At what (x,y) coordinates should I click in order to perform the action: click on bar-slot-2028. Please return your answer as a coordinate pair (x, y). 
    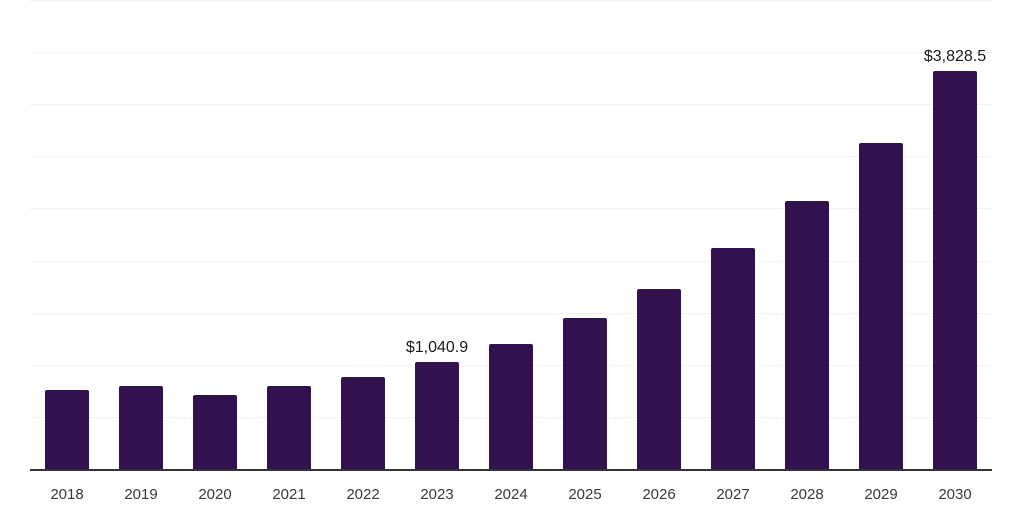
    Looking at the image, I should click on (807, 235).